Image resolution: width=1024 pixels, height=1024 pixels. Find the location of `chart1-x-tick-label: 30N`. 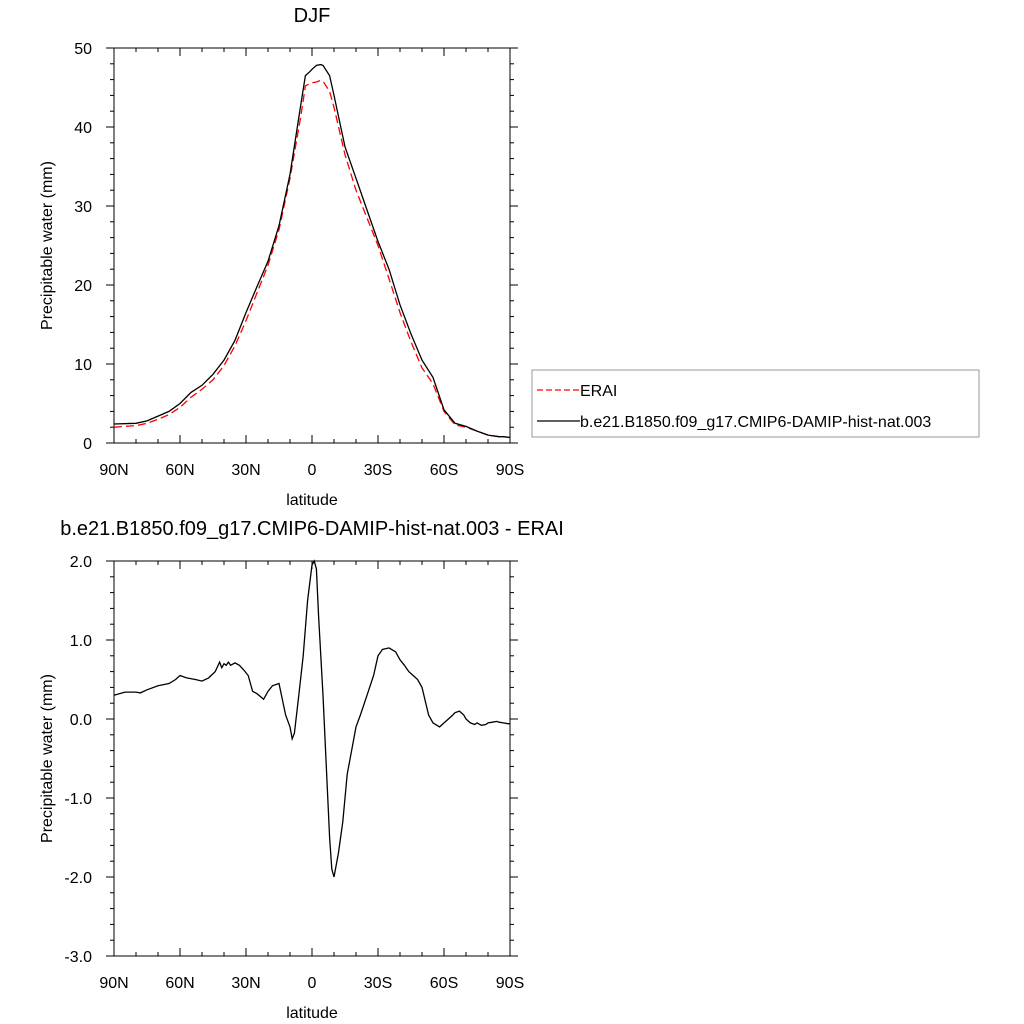

chart1-x-tick-label: 30N is located at coordinates (245, 470).